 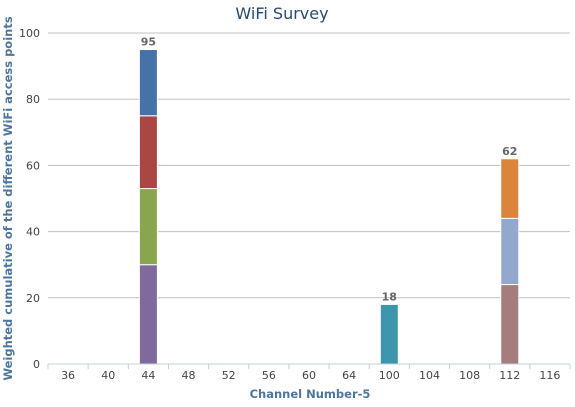 What do you see at coordinates (281, 13) in the screenshot?
I see `chart-title: WiFi Survey` at bounding box center [281, 13].